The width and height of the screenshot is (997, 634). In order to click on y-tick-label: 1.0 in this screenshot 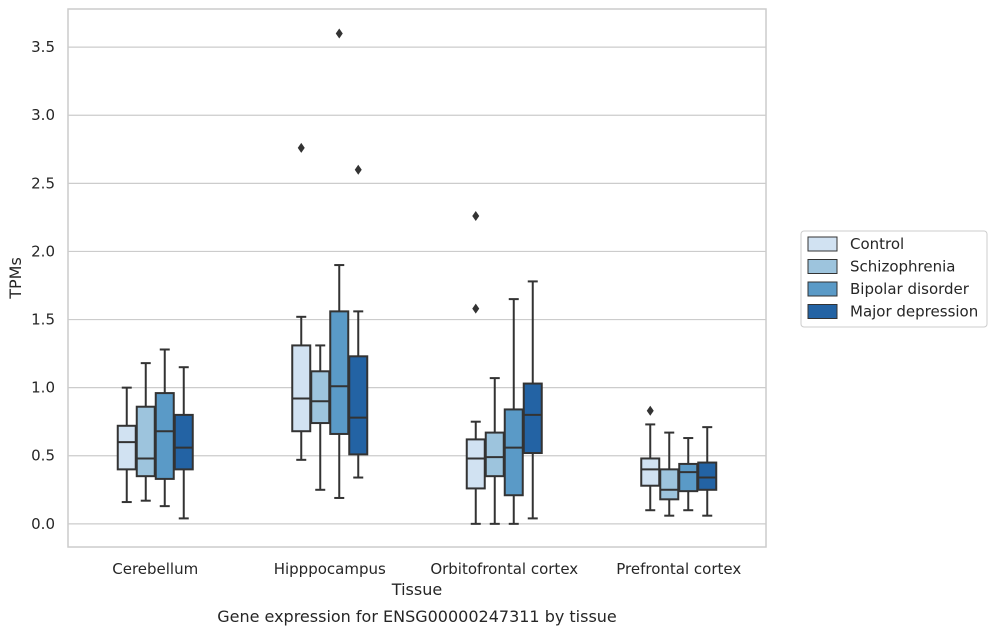, I will do `click(43, 388)`.